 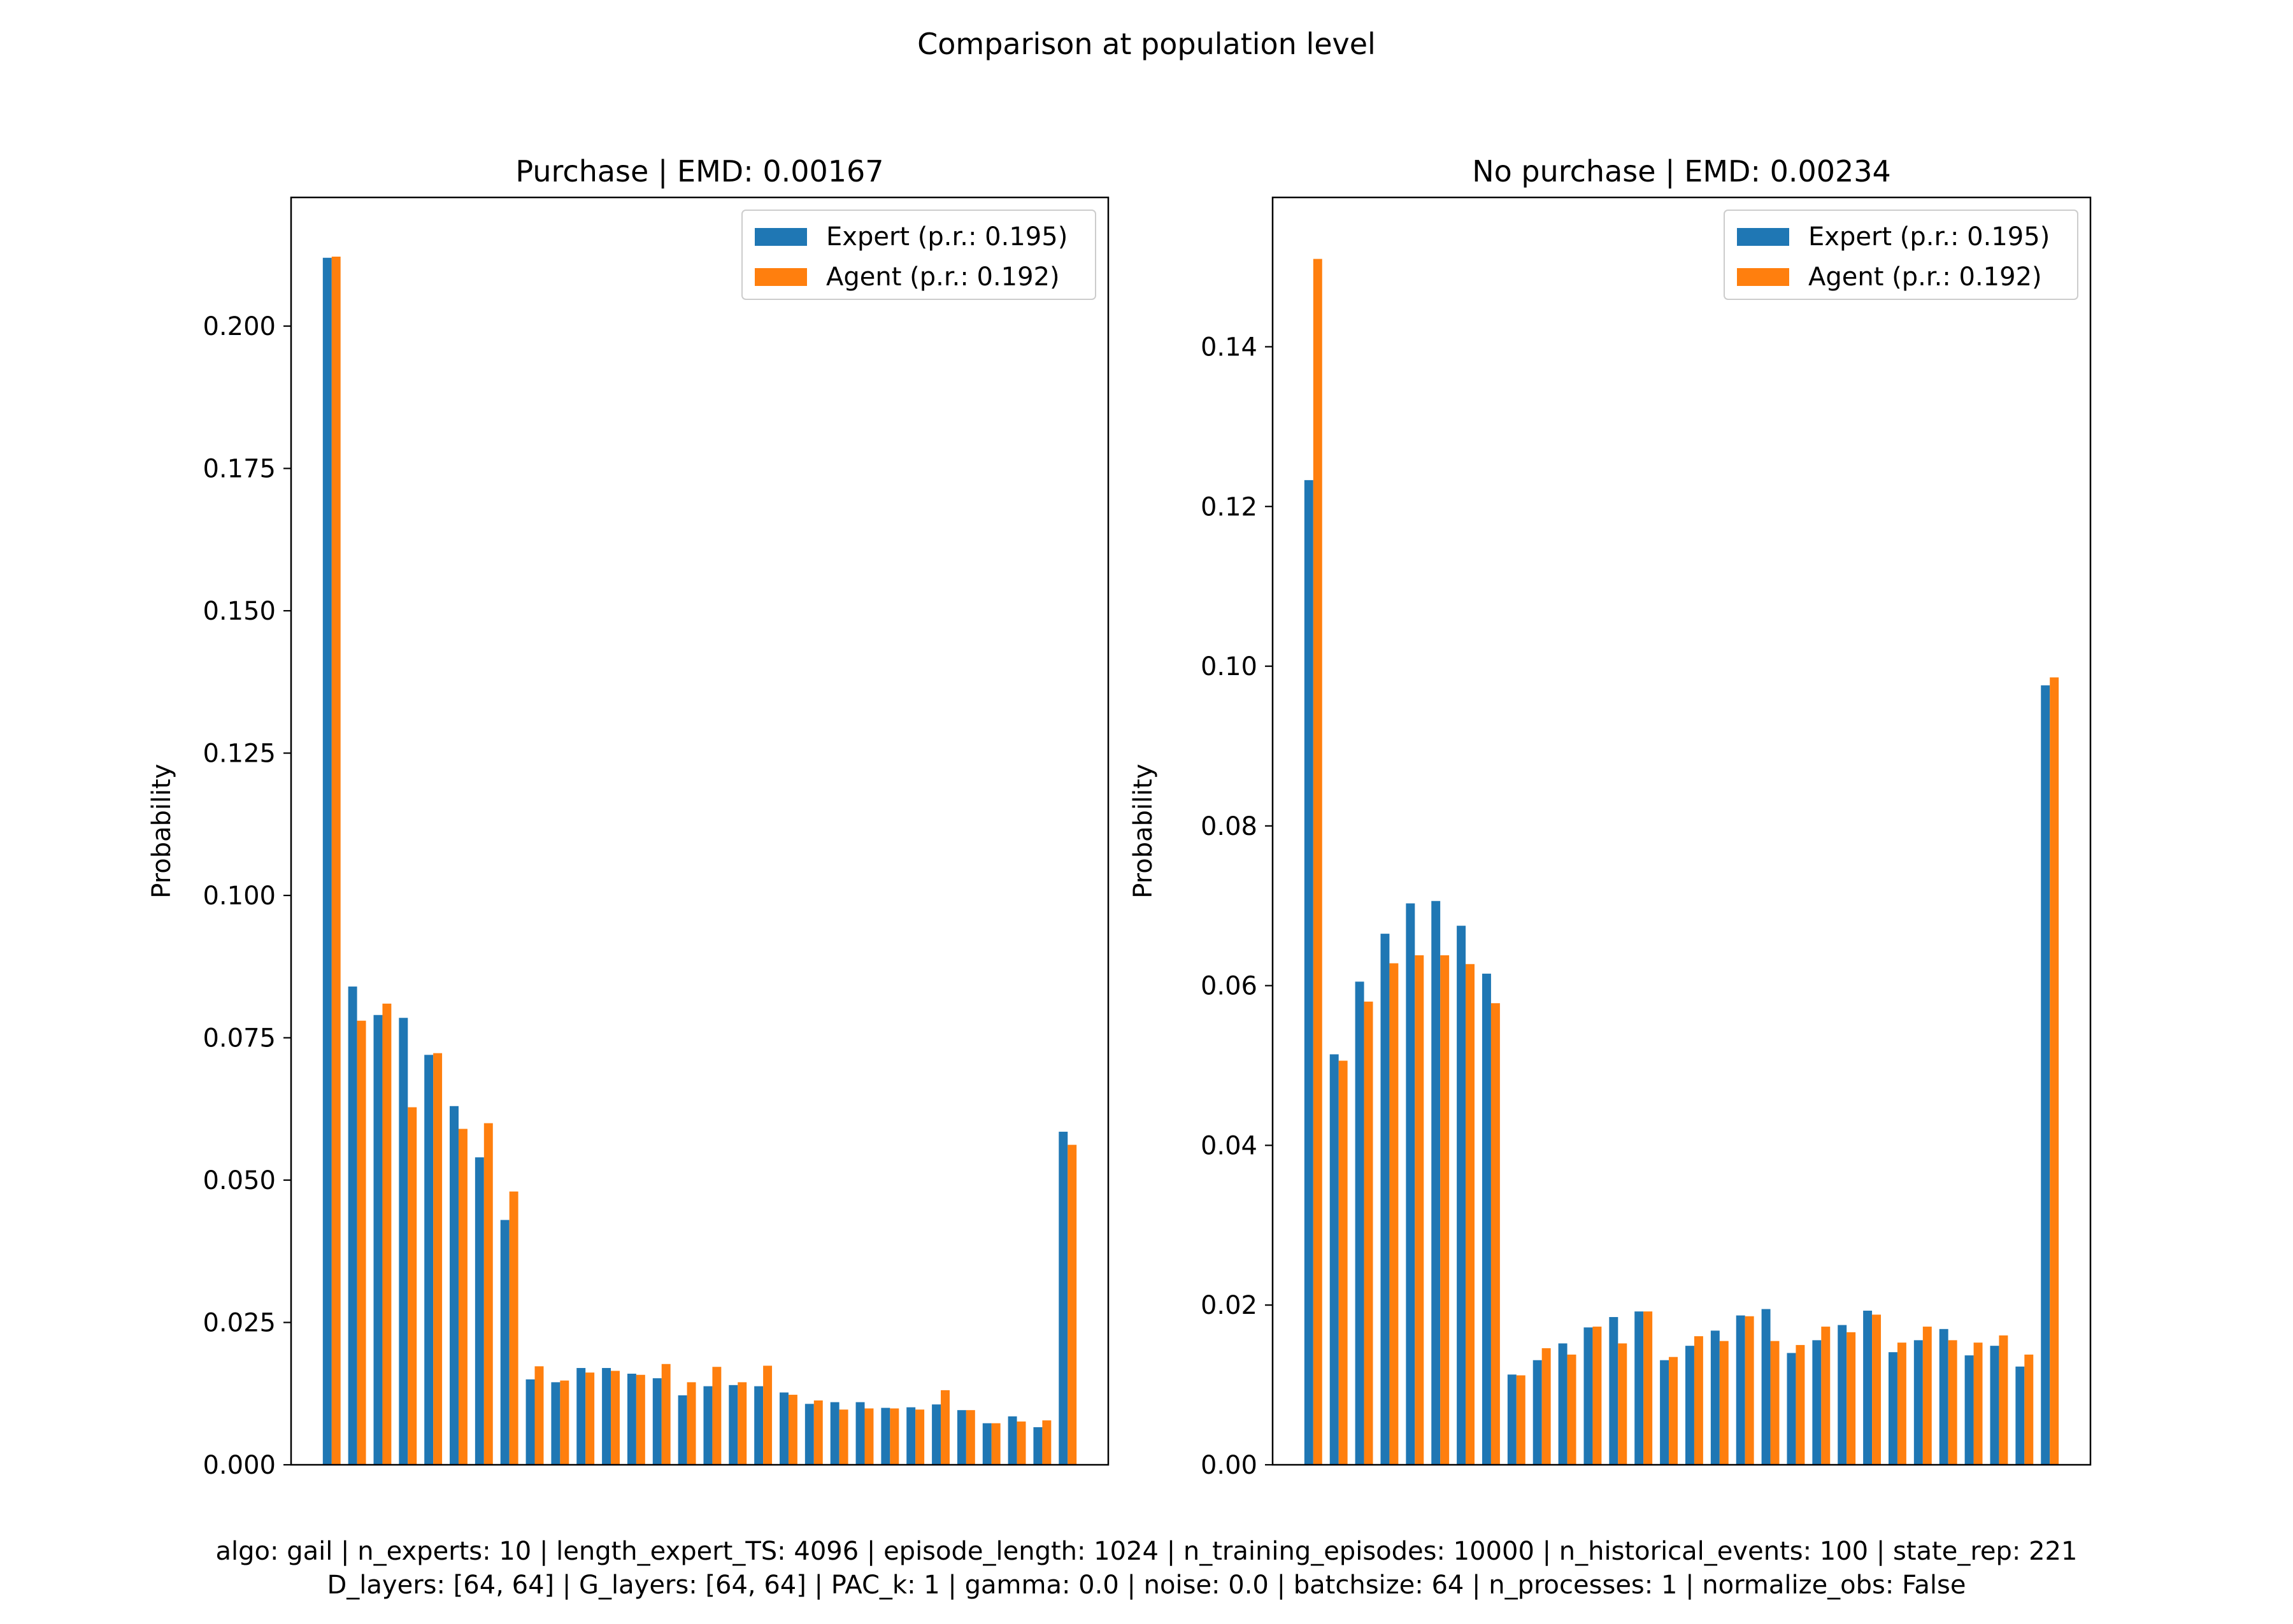 I want to click on purchase-chart-title: Purchase | EMD: 0.00167, so click(x=699, y=171).